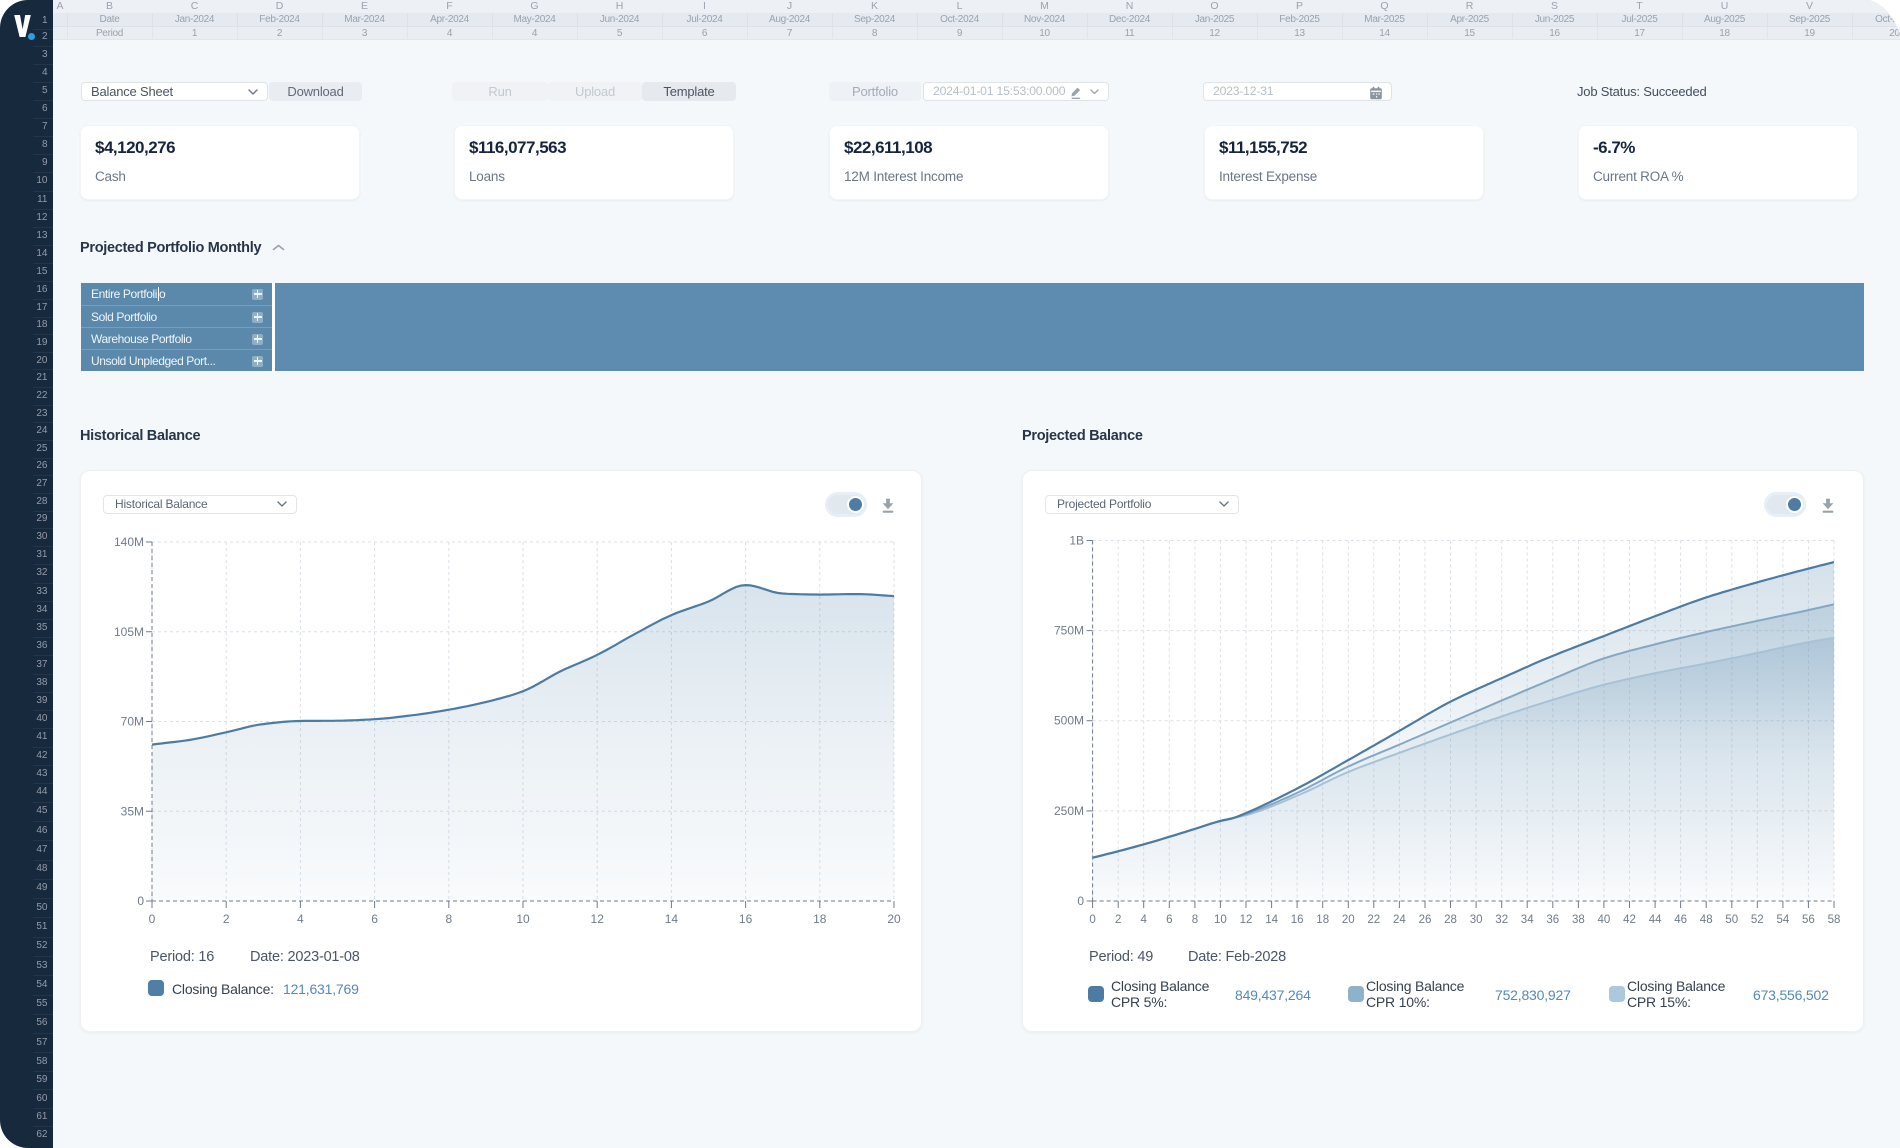 The width and height of the screenshot is (1900, 1148). Describe the element at coordinates (1808, 920) in the screenshot. I see `svg-text: 56` at that location.